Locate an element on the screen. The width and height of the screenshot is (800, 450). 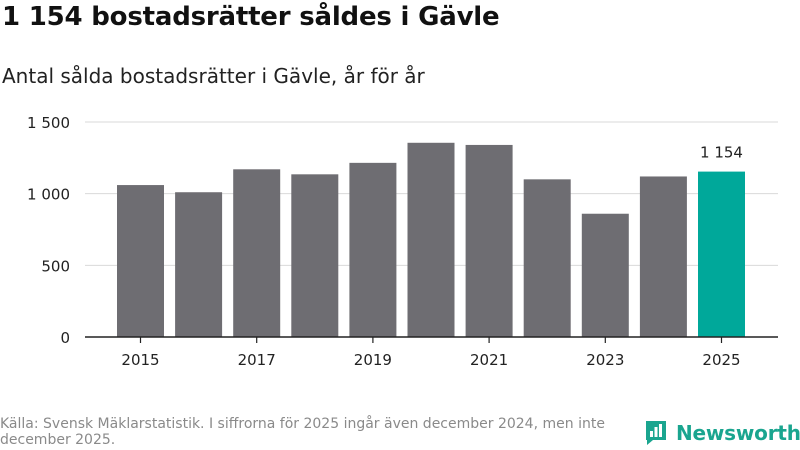
x-tick-label: 2021 is located at coordinates (489, 360).